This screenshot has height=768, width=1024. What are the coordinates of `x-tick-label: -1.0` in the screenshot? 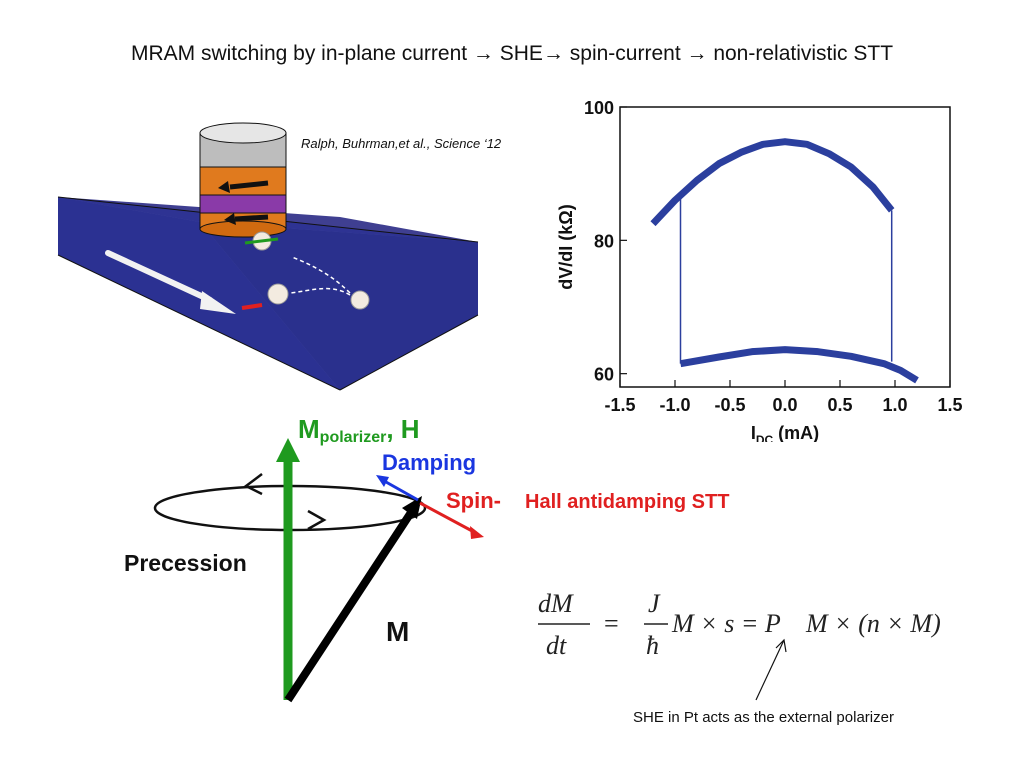 It's located at (674, 405).